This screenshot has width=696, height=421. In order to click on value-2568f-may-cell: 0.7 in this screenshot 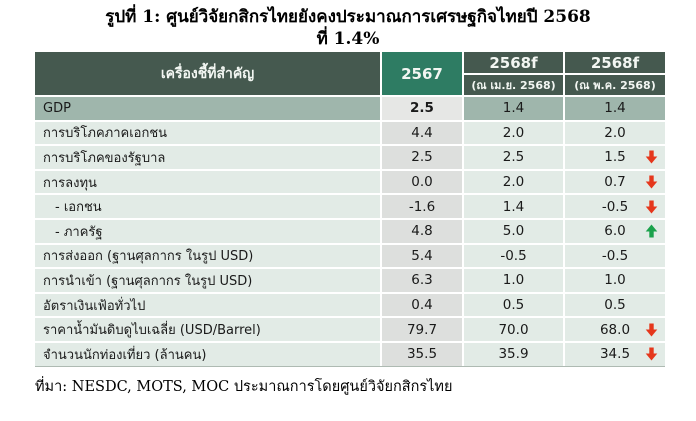, I will do `click(615, 182)`.